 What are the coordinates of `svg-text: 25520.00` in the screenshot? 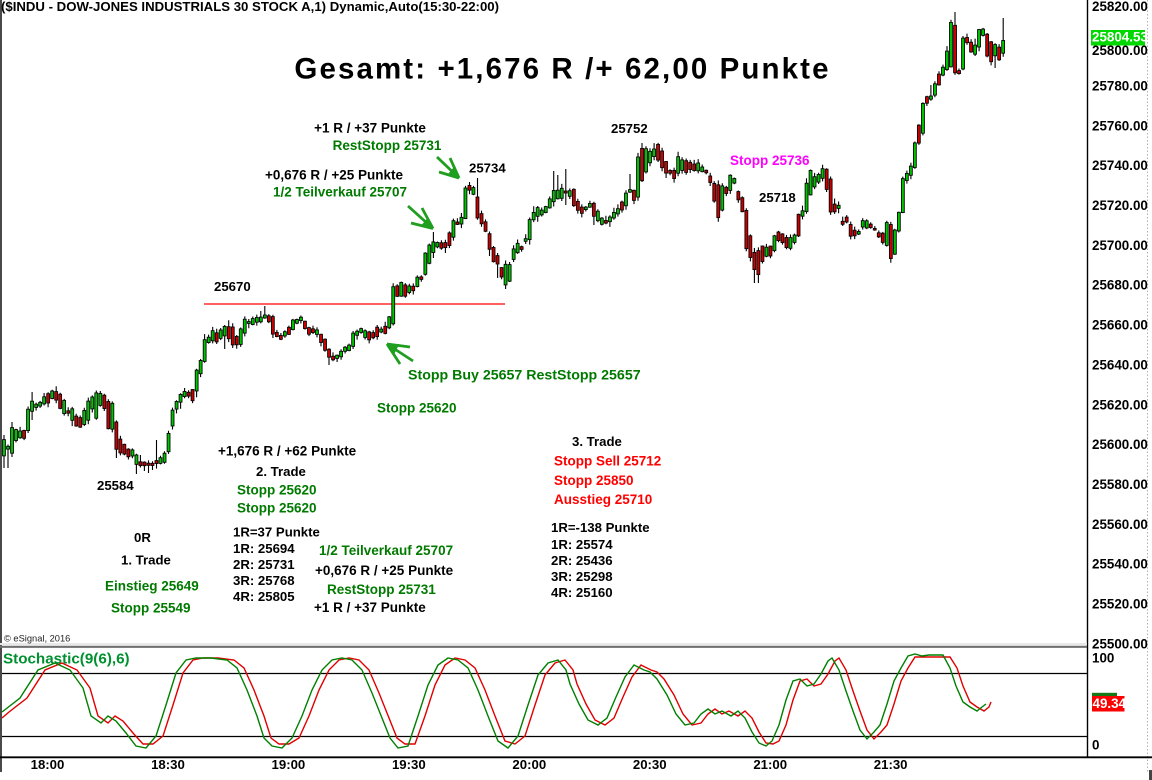 It's located at (1120, 604).